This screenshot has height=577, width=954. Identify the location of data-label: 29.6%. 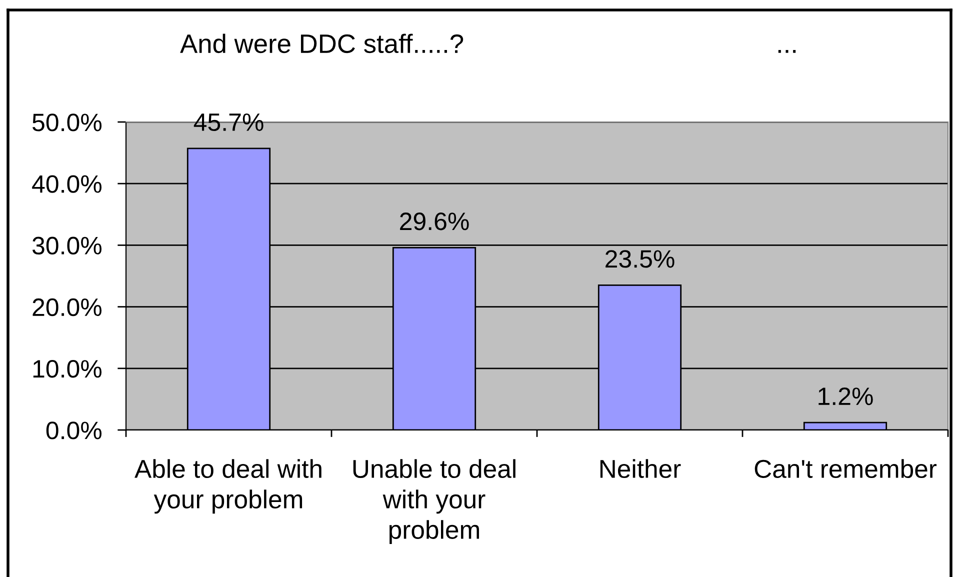
(434, 221).